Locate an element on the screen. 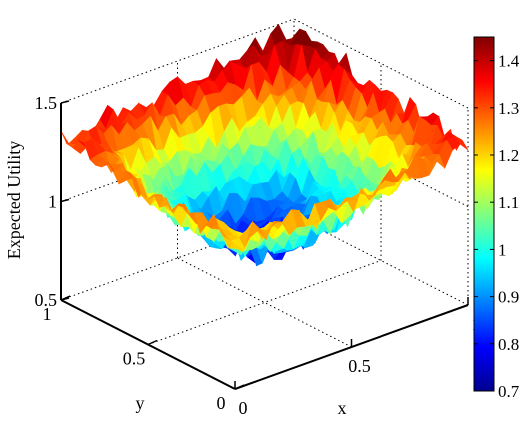  colorbar: 0.7 0.8 0.9 1 1.1 1.2 1.3 1.4 is located at coordinates (496, 218).